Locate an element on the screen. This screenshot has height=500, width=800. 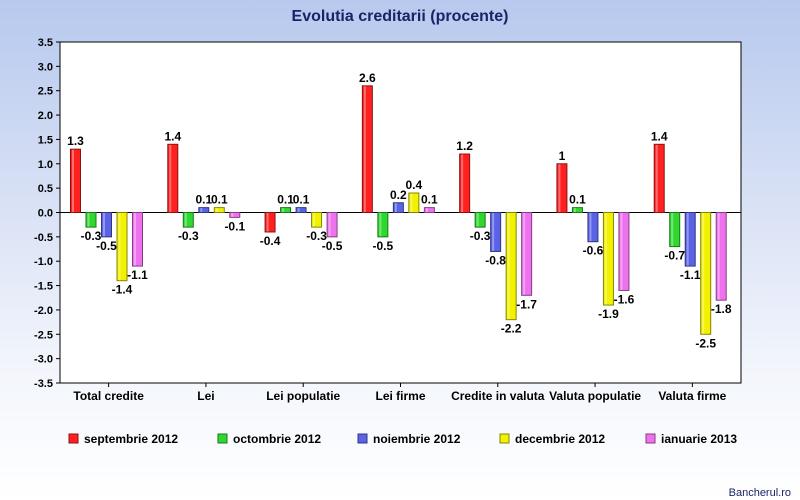
bar-value-label: -0.7 is located at coordinates (674, 256).